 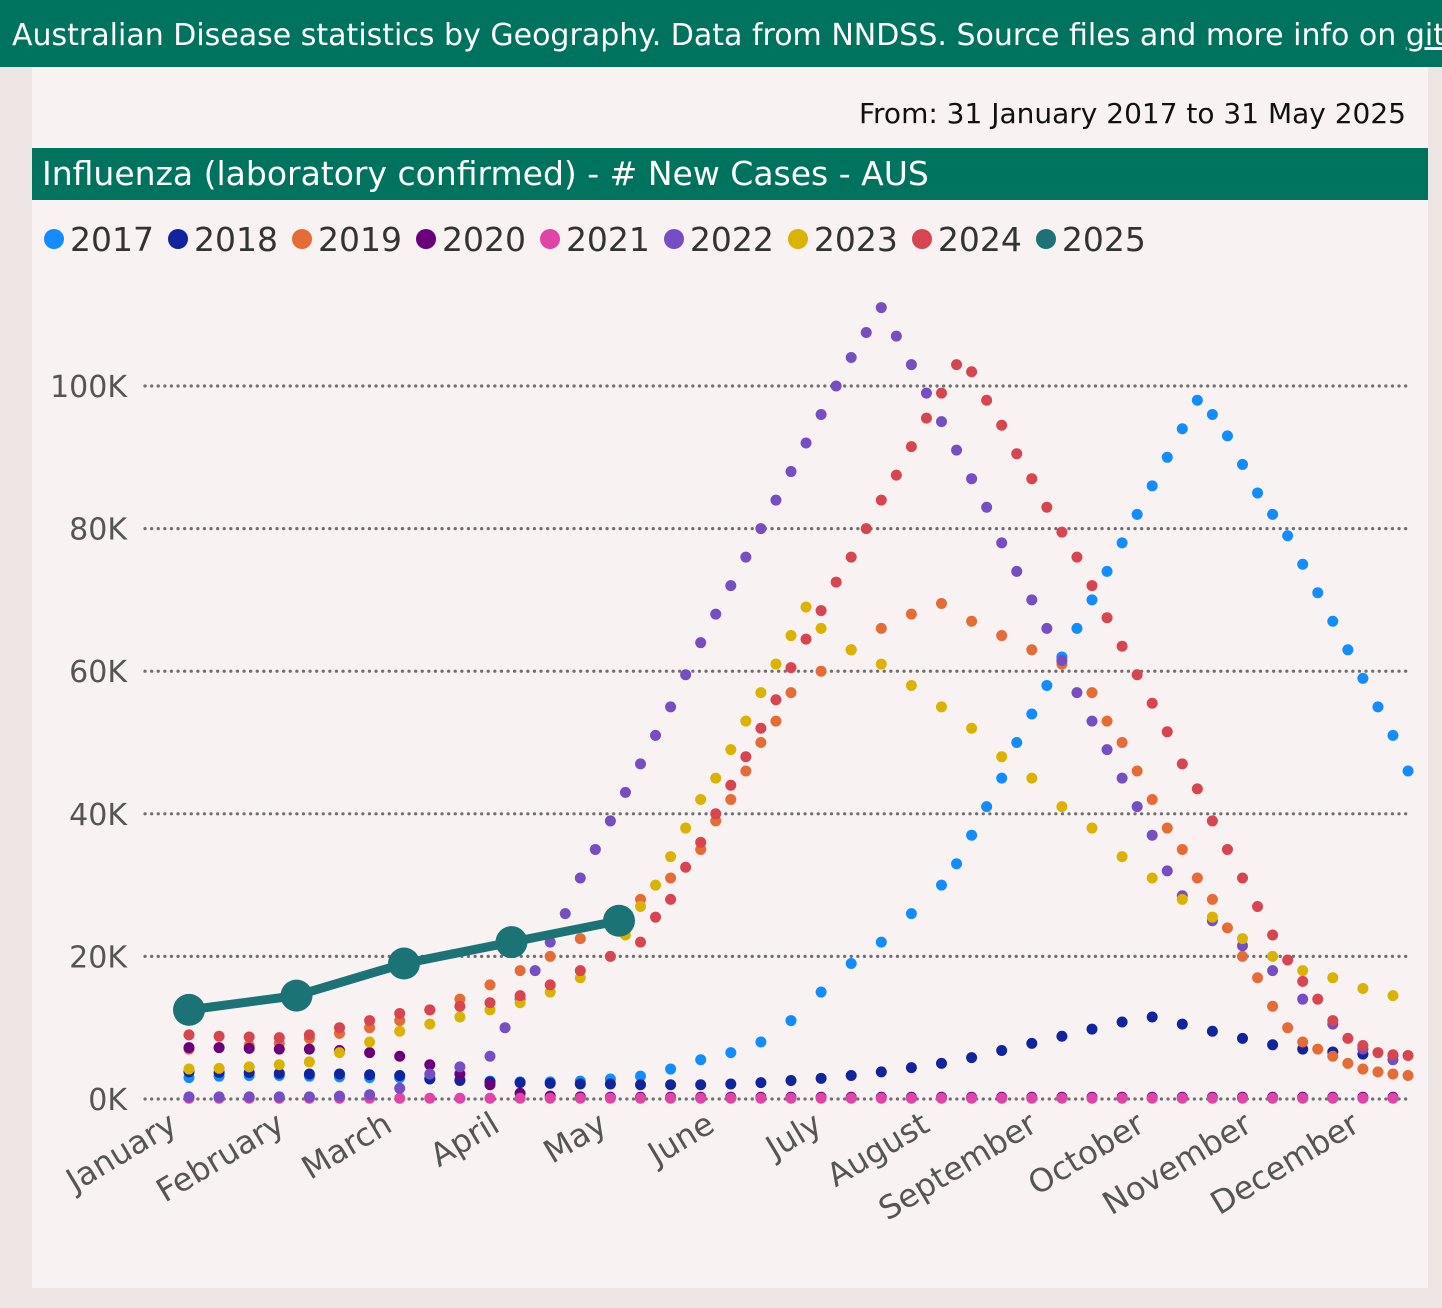 I want to click on legend-item-2017: 2017, so click(x=99, y=239).